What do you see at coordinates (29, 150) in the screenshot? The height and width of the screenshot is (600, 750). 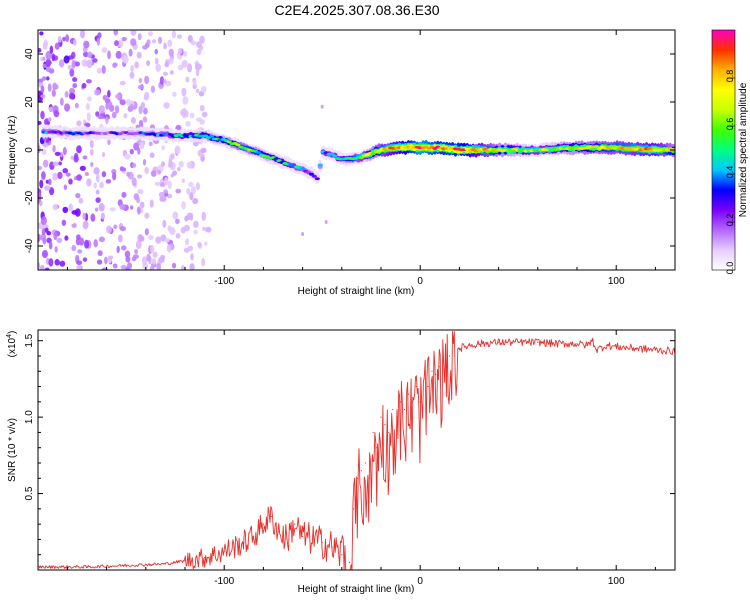 I see `spectrogram-y-tick-label: 0` at bounding box center [29, 150].